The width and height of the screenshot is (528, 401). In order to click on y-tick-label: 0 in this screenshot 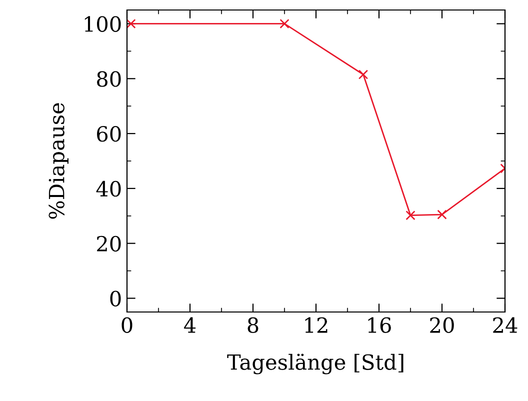, I will do `click(115, 298)`.